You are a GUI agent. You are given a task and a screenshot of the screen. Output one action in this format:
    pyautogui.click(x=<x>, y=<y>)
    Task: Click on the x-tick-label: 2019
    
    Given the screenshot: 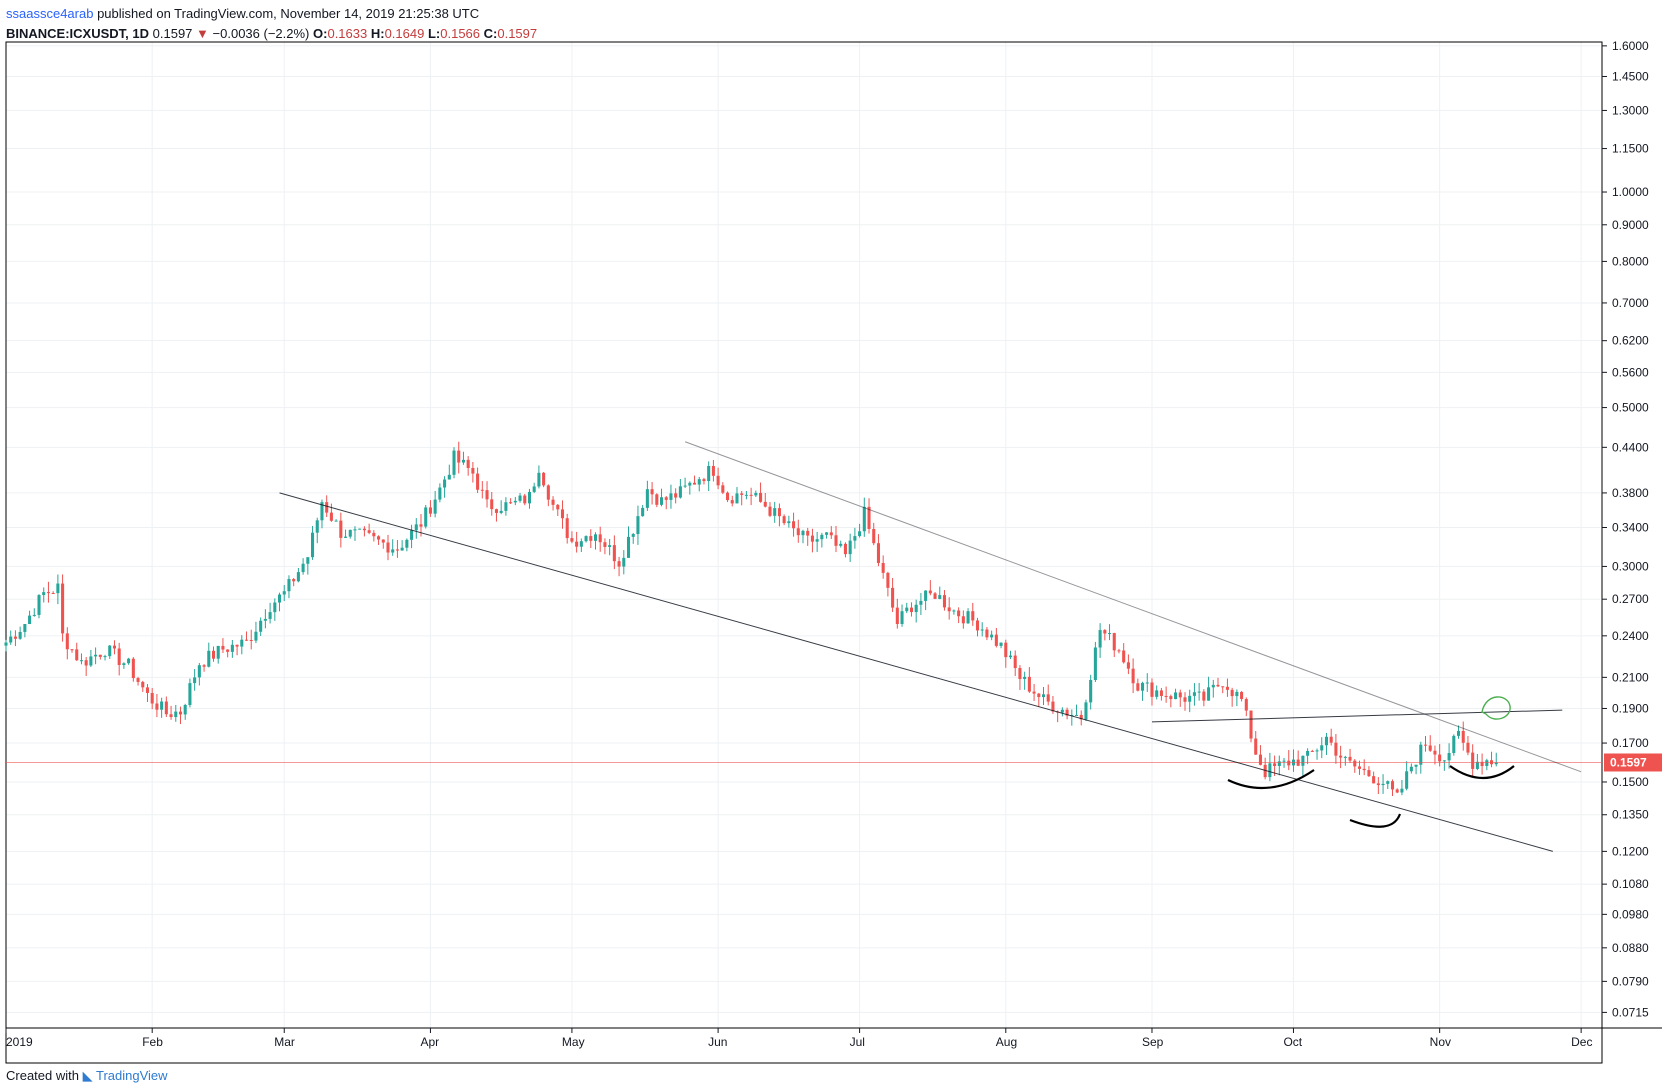 What is the action you would take?
    pyautogui.click(x=19, y=1042)
    